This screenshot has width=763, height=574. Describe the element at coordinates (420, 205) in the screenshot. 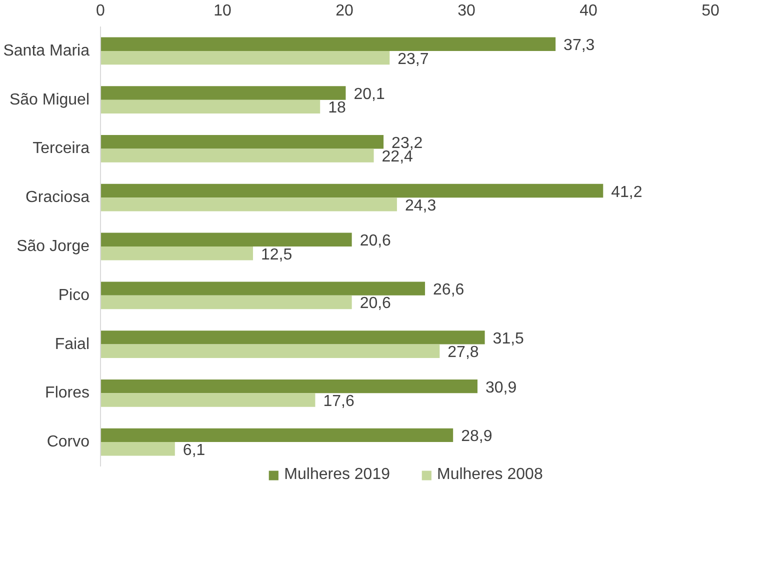

I see `data-label: 24,3` at that location.